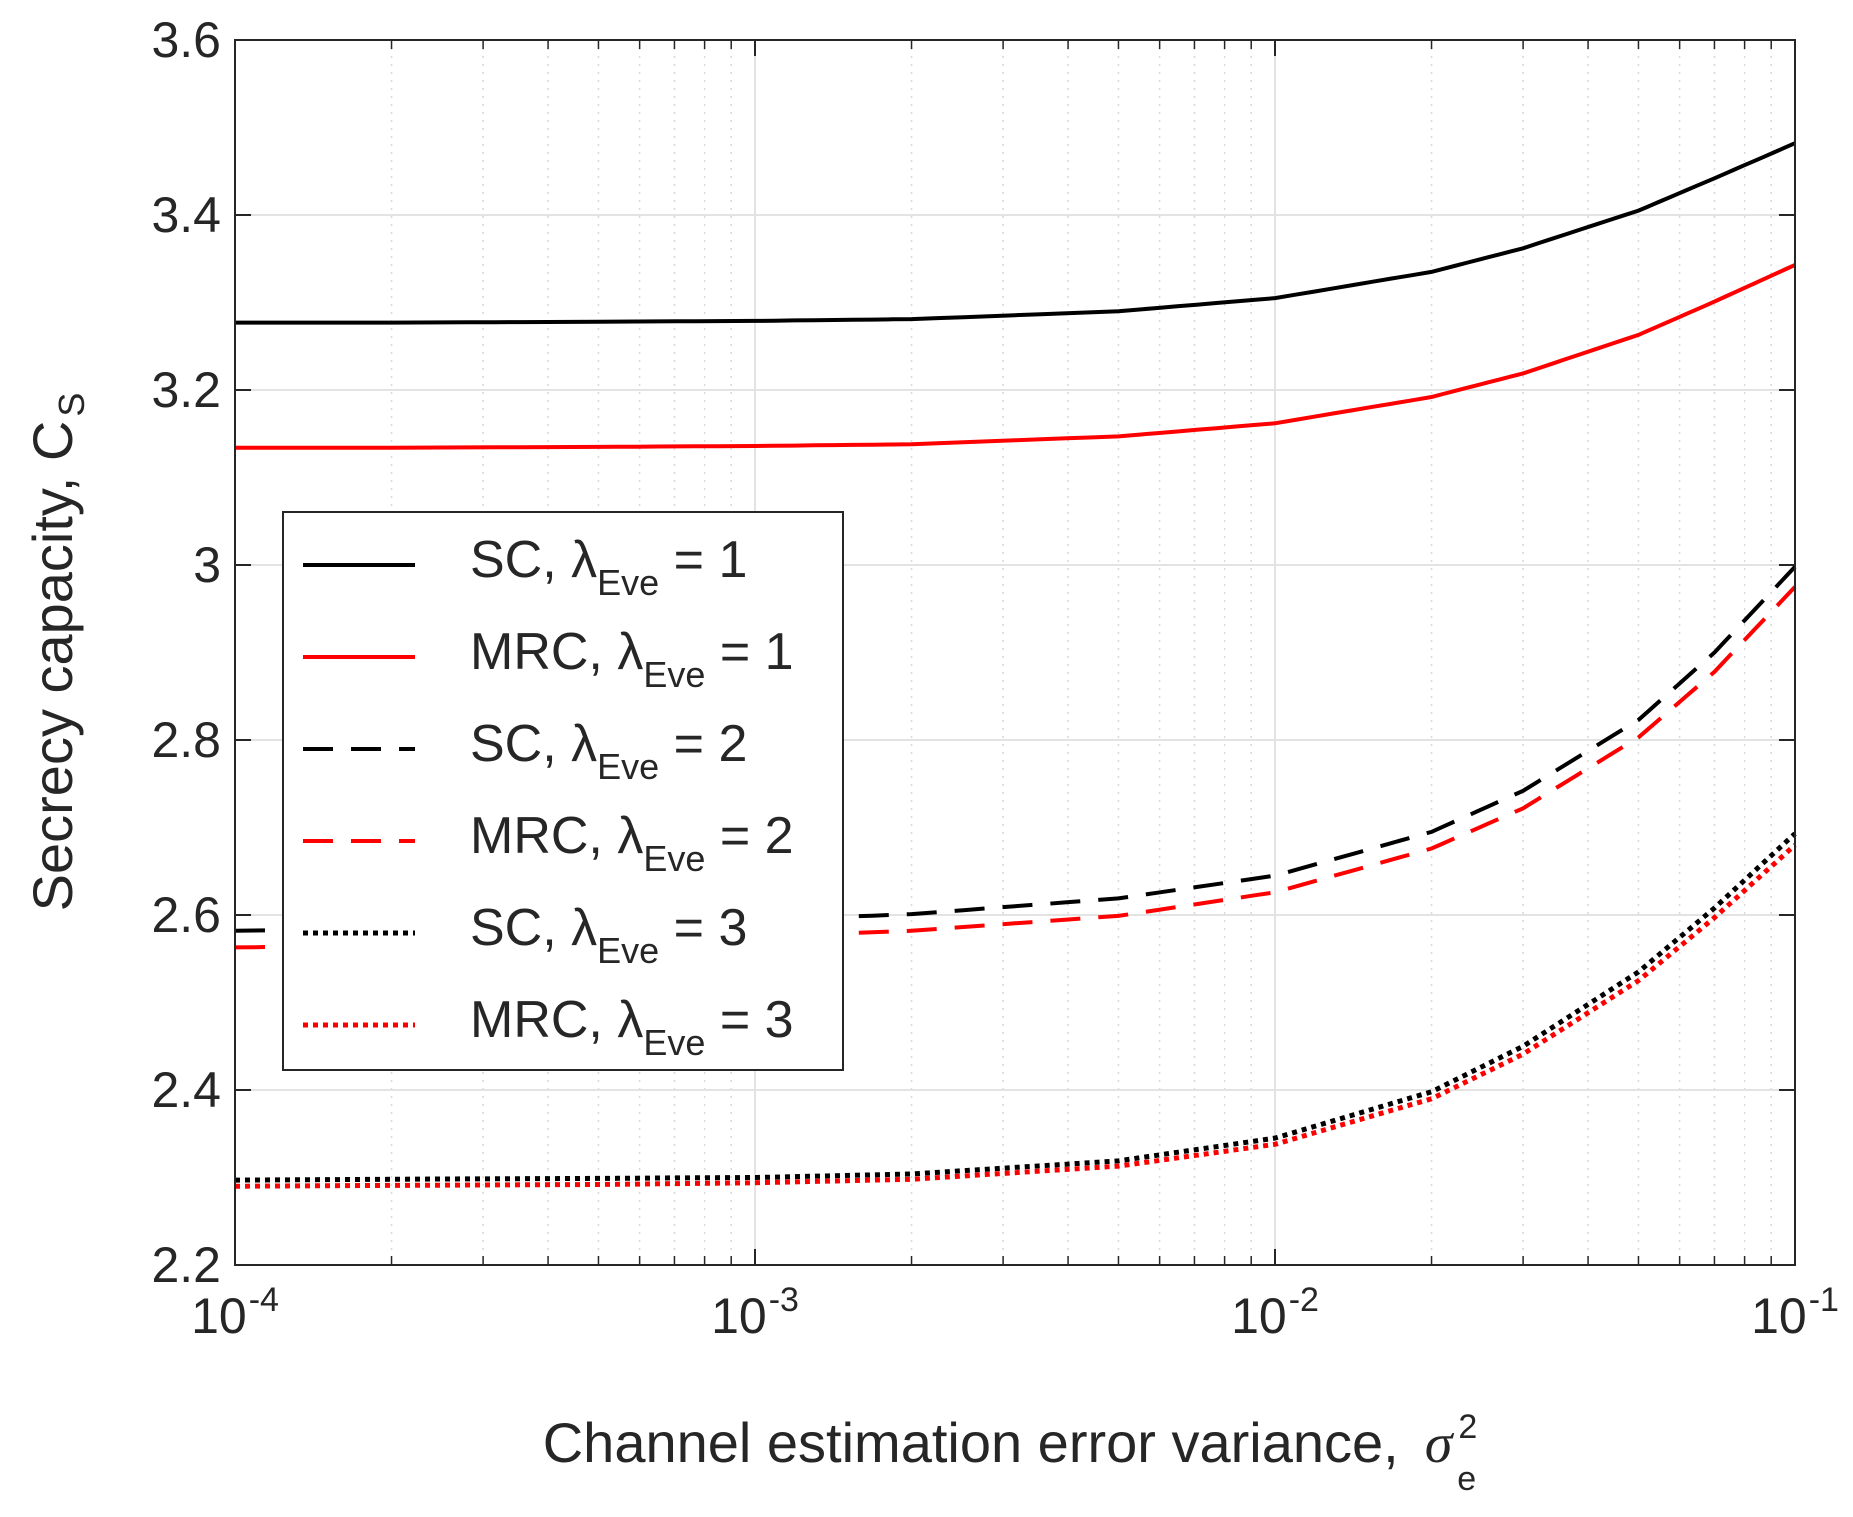 Image resolution: width=1853 pixels, height=1517 pixels. I want to click on legend-item: SC, λEve = 1, so click(525, 567).